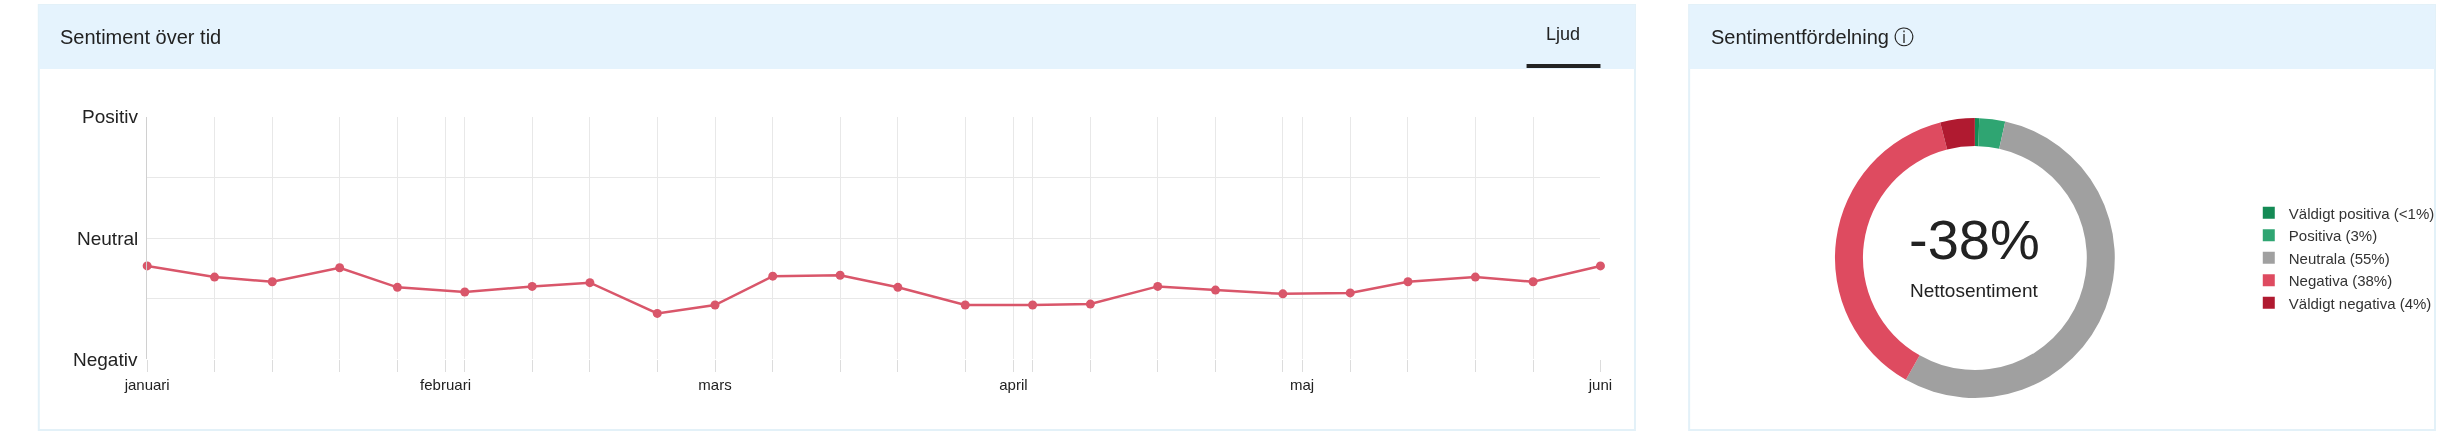 The height and width of the screenshot is (440, 2447). What do you see at coordinates (110, 116) in the screenshot?
I see `text: Positiv` at bounding box center [110, 116].